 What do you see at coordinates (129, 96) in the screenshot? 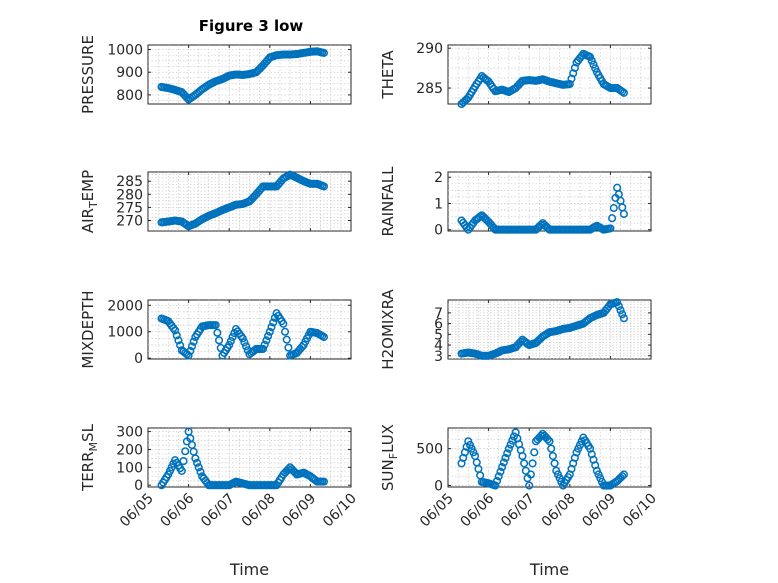
I see `y-tick-label: 800` at bounding box center [129, 96].